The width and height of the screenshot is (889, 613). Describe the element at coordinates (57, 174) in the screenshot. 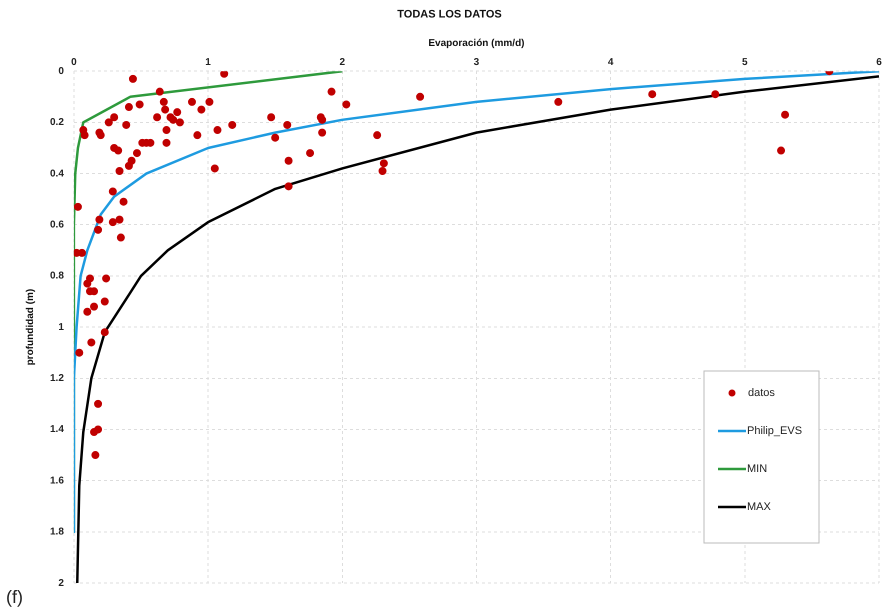

I see `y-tick-label: 0.4` at that location.